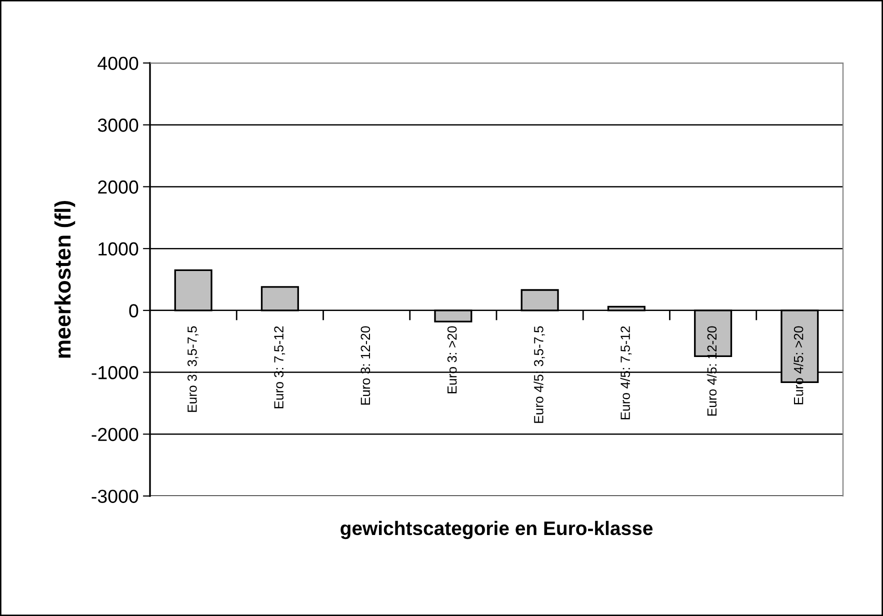 This screenshot has width=883, height=616. I want to click on y-tick-label: -1000, so click(115, 373).